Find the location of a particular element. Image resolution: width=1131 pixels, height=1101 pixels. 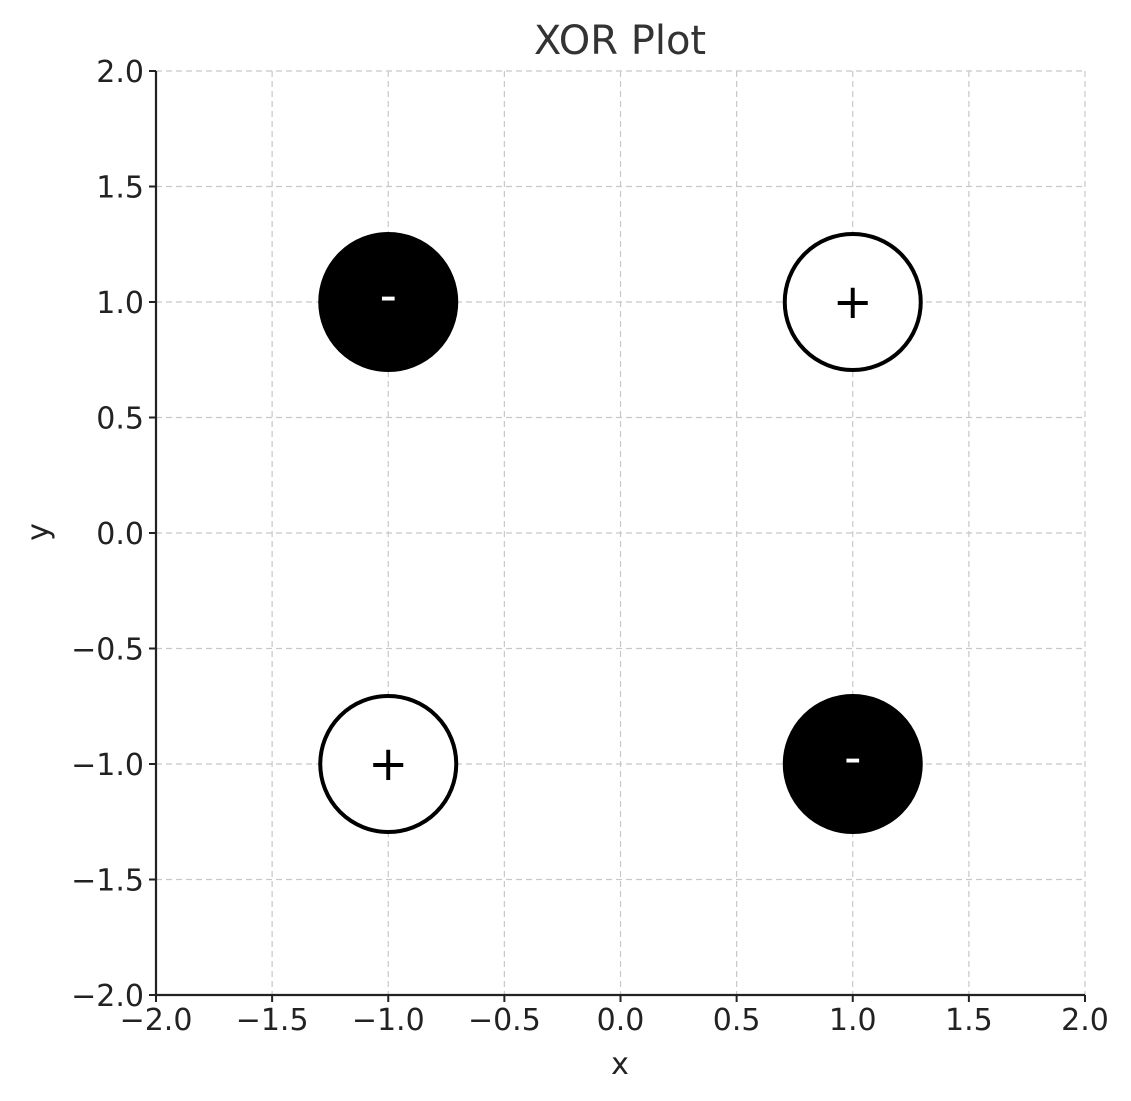

x-tick-label: 2.0 is located at coordinates (1085, 1020).